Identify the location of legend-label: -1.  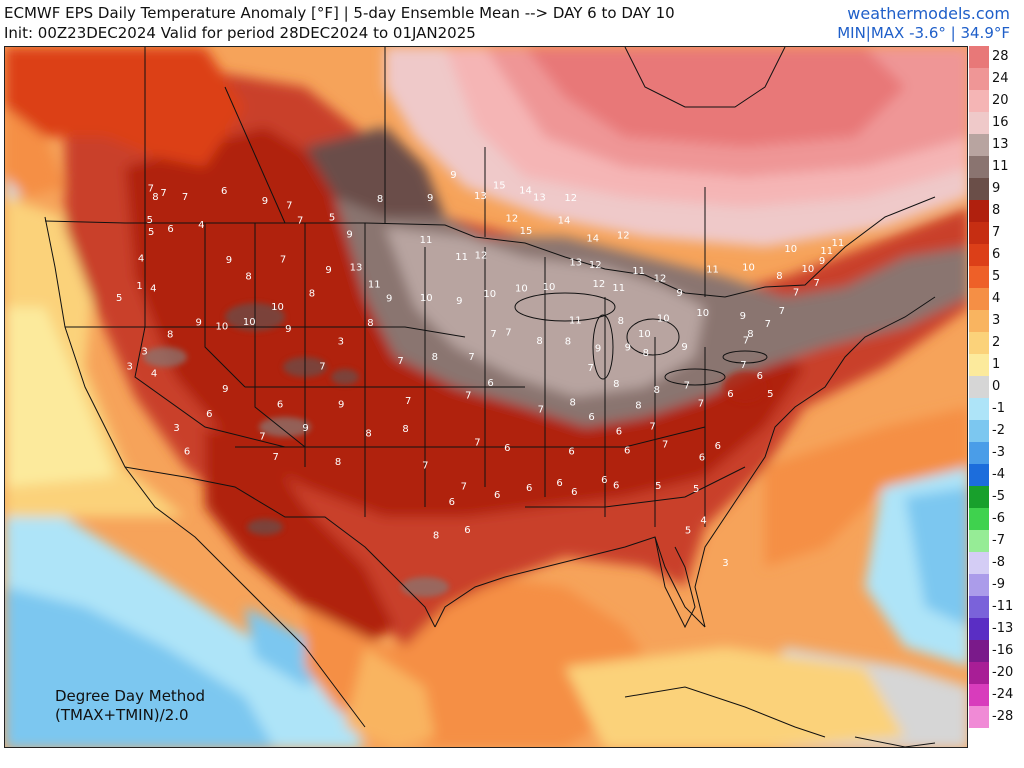
(998, 408).